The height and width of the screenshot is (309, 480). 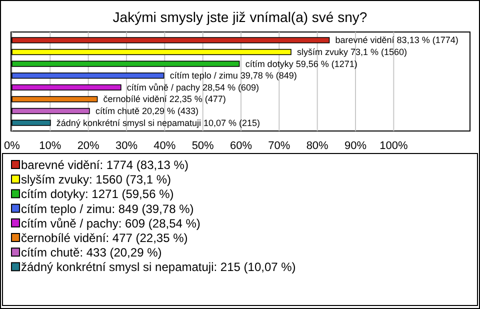 I want to click on x-tick-label: 20%, so click(x=88, y=146).